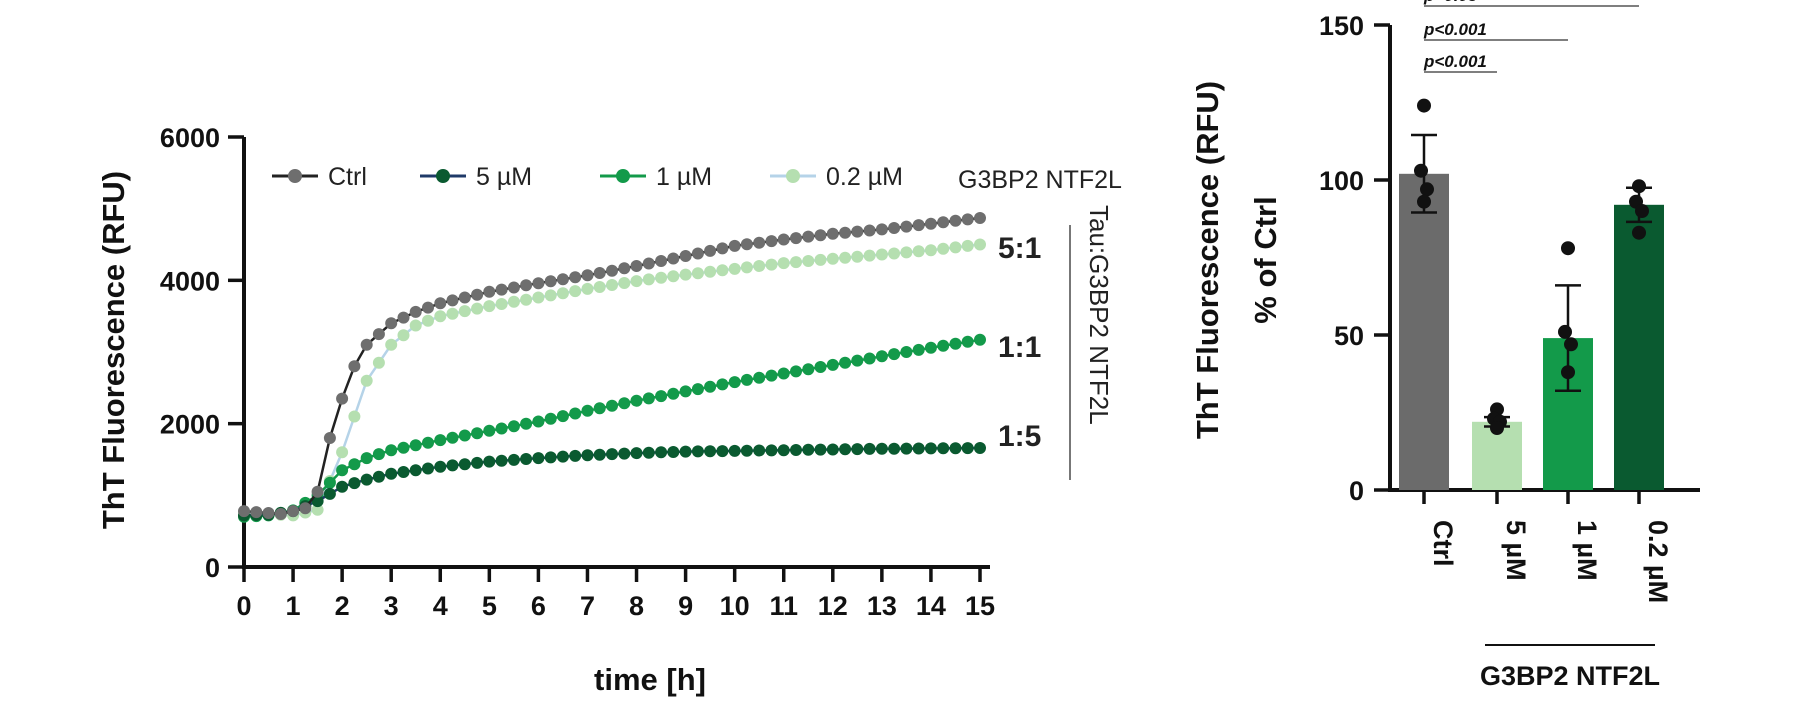 The height and width of the screenshot is (705, 1820). I want to click on bar-y-tick-label: 0, so click(1356, 491).